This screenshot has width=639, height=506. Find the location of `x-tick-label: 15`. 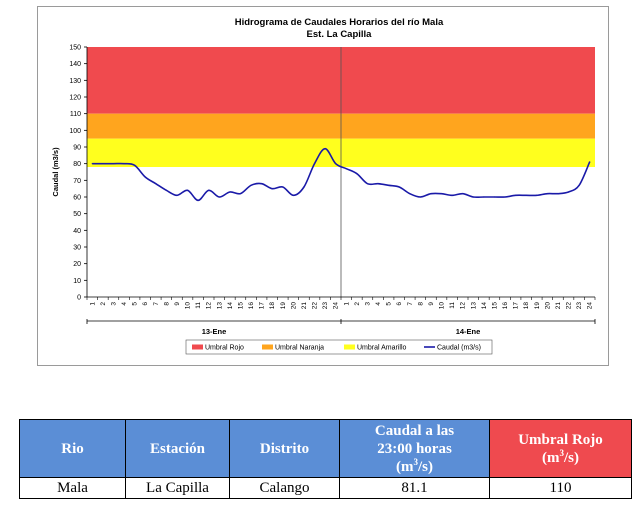

x-tick-label: 15 is located at coordinates (240, 306).